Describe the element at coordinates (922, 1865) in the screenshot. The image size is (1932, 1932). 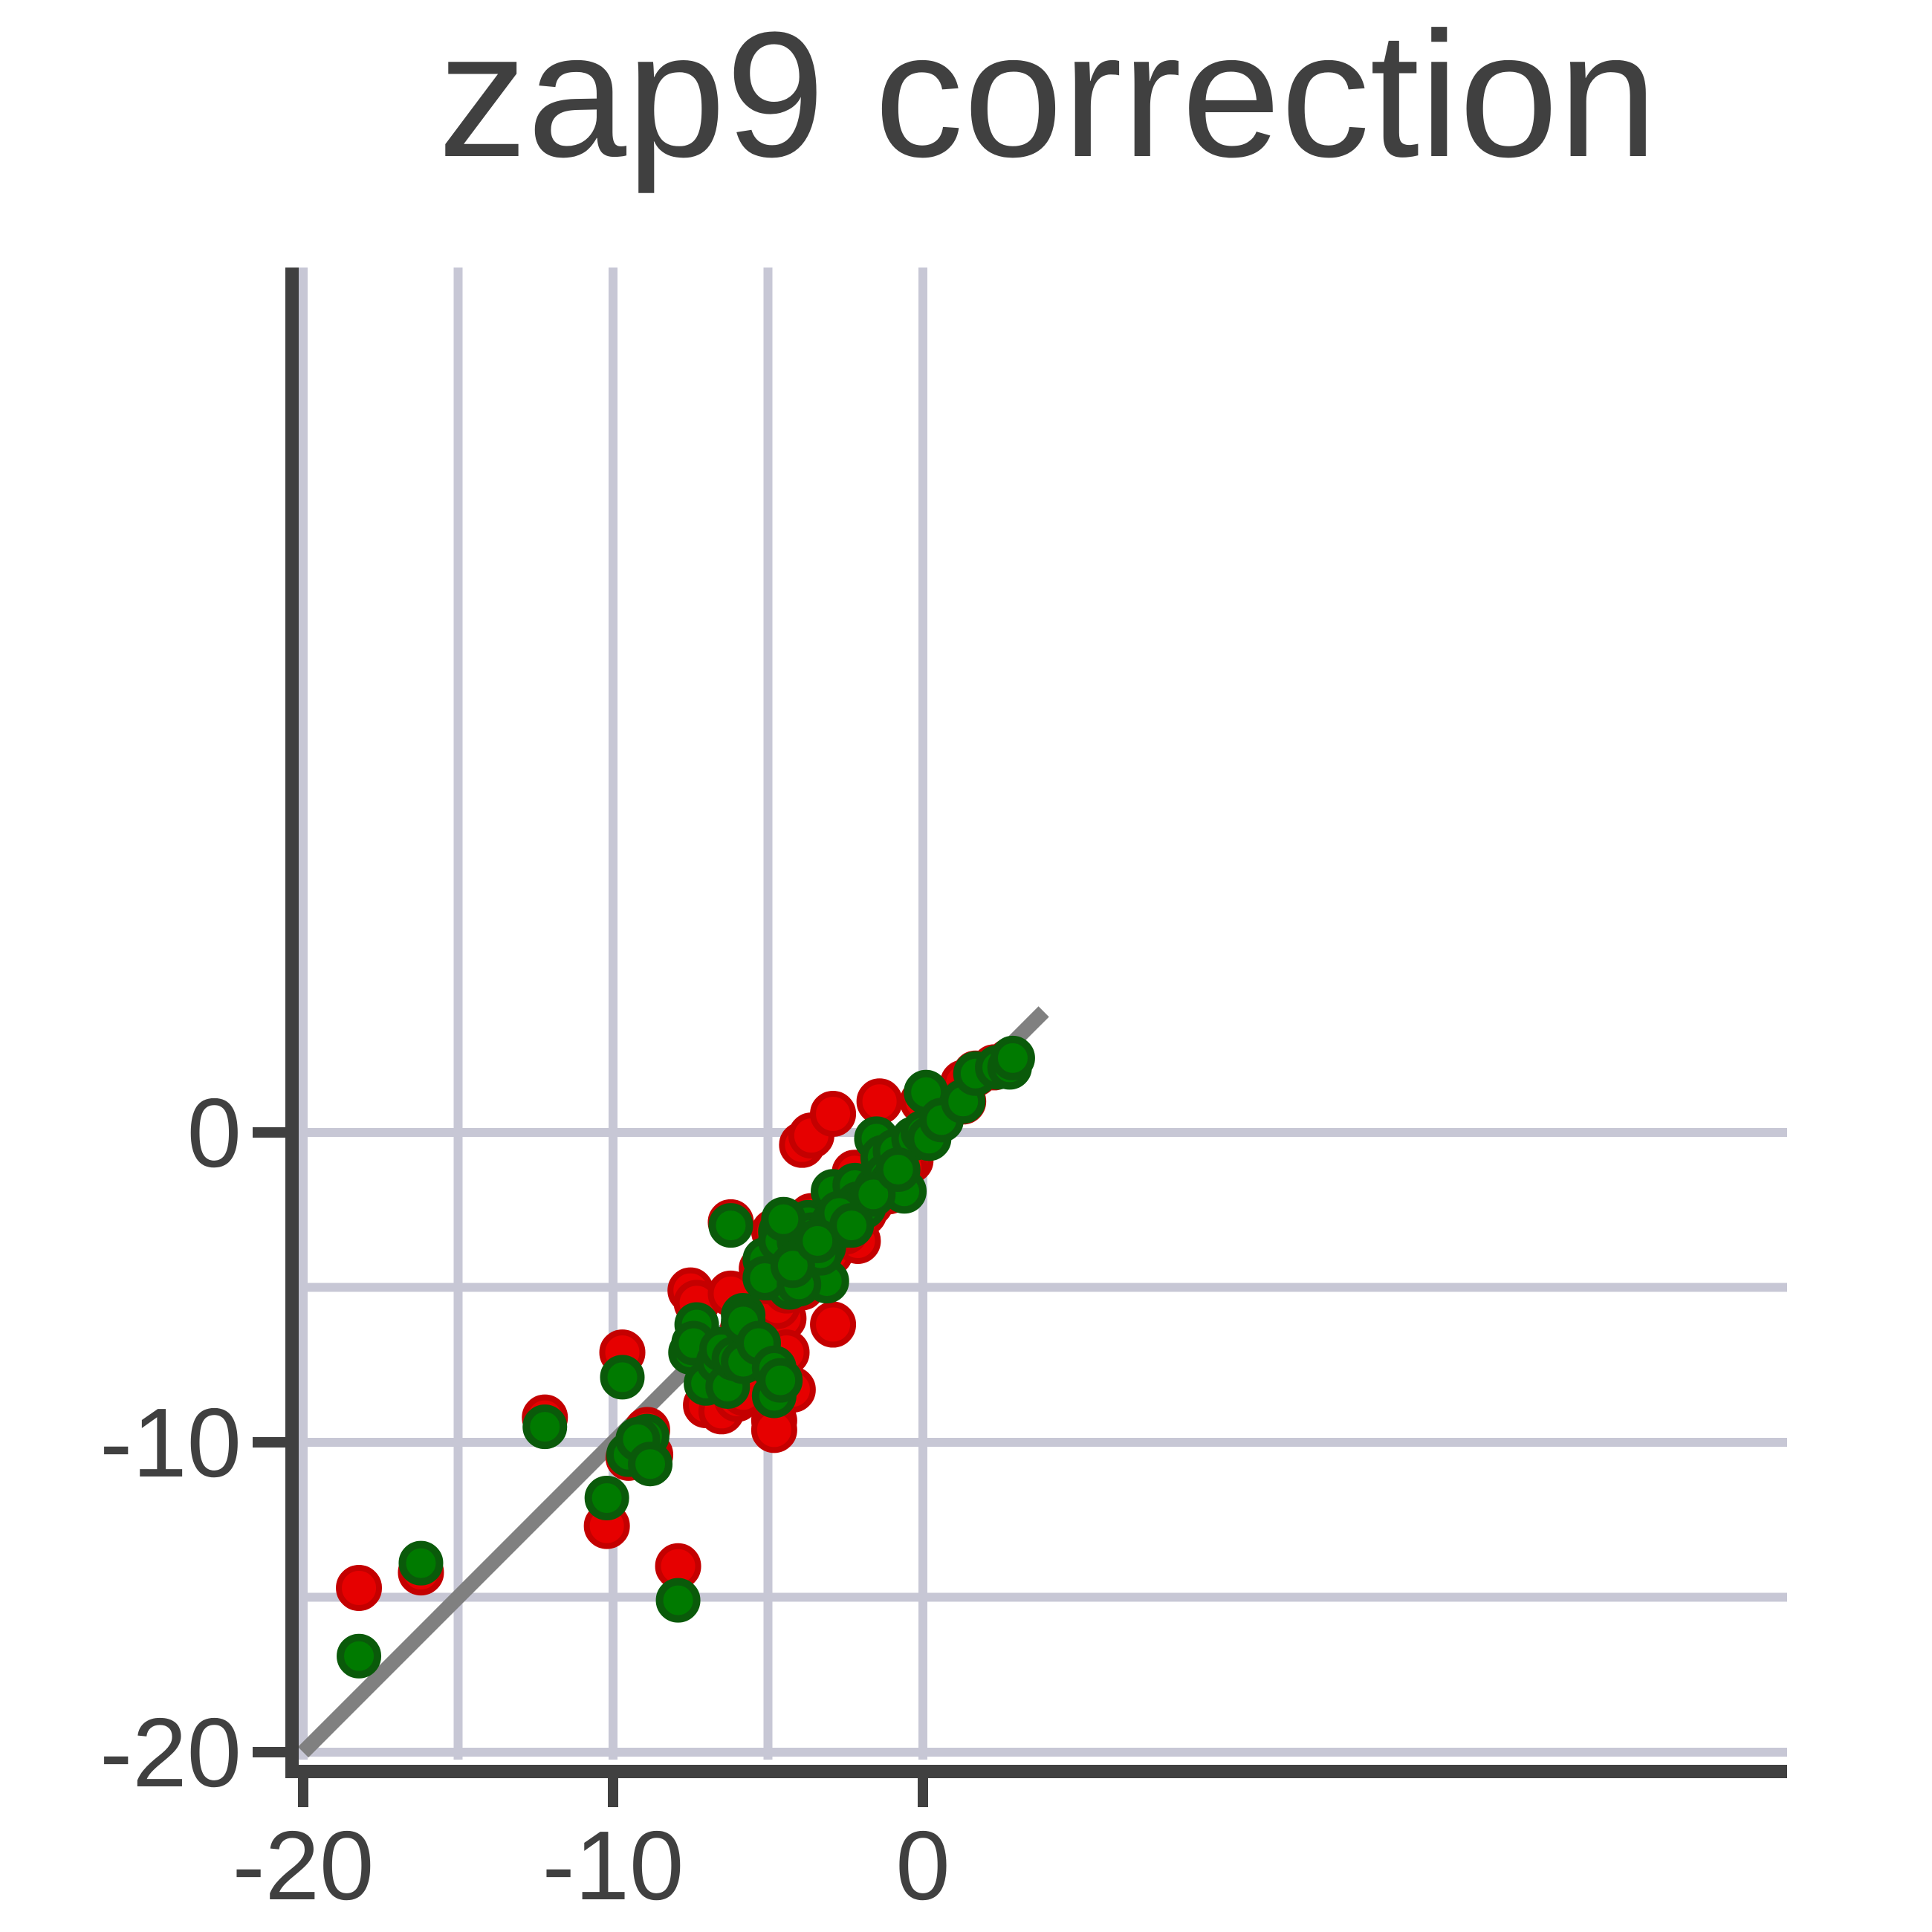
I see `x-tick-label: 0` at that location.